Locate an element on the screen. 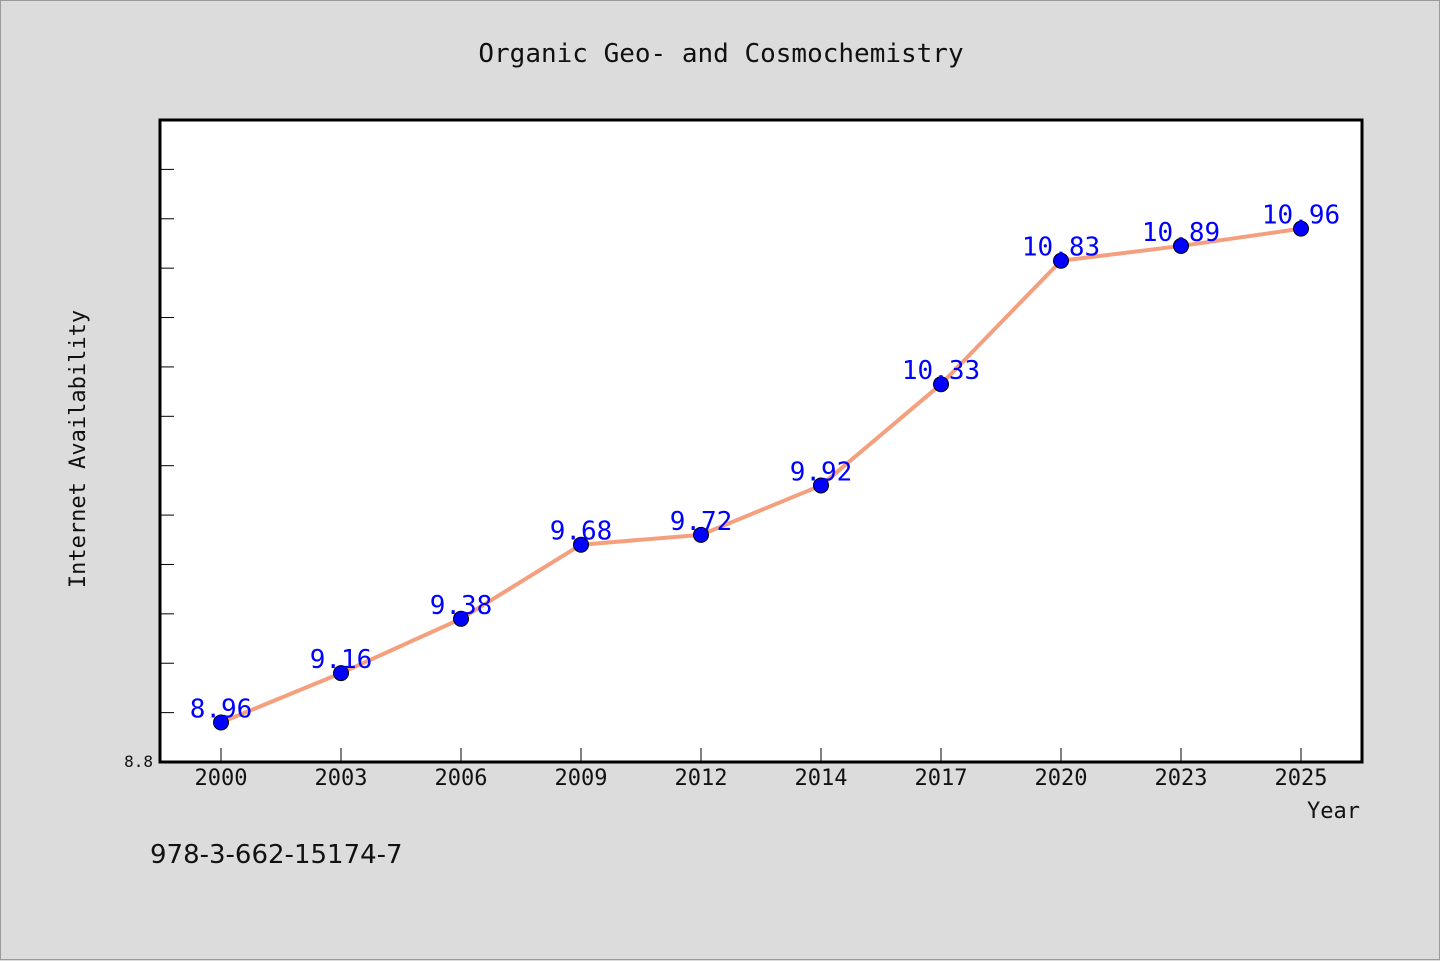  x-tick-label: 2014 is located at coordinates (821, 778).